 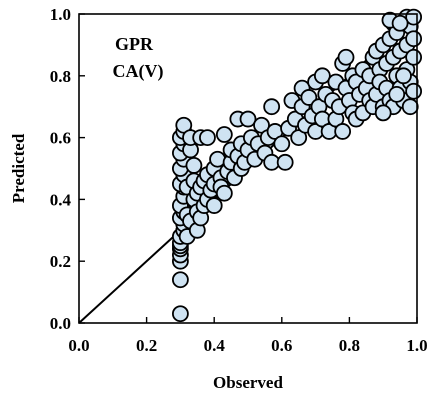 What do you see at coordinates (248, 382) in the screenshot?
I see `x-axis-title: Observed` at bounding box center [248, 382].